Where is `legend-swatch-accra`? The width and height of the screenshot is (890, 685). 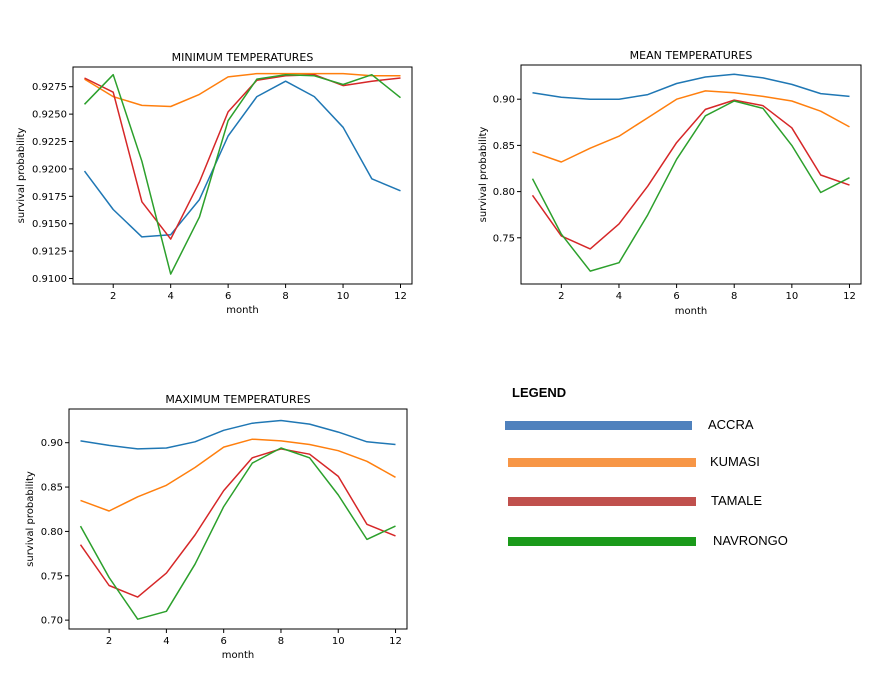 legend-swatch-accra is located at coordinates (598, 425).